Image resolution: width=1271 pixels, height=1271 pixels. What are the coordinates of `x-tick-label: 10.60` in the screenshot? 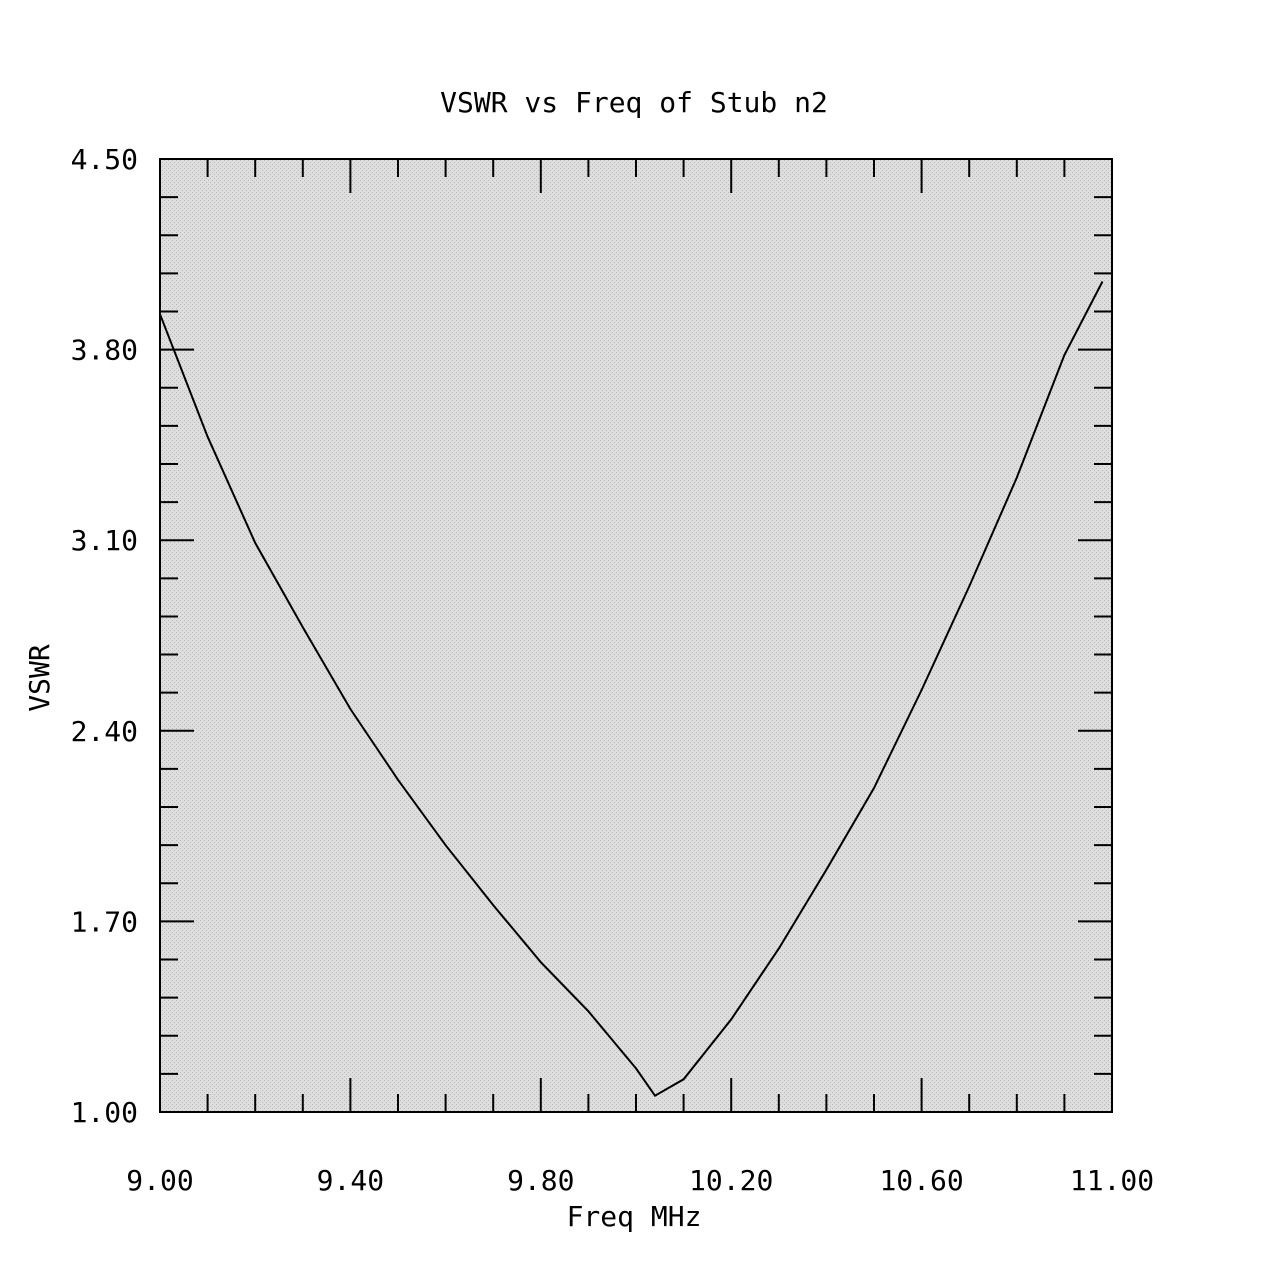 It's located at (921, 1180).